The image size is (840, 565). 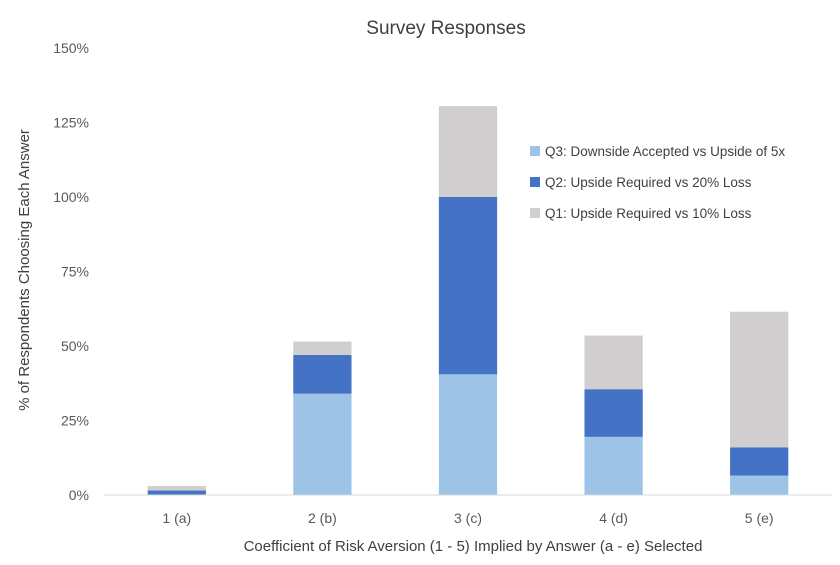 I want to click on legend-label: Q1: Upside Required vs 10% Loss, so click(x=648, y=213).